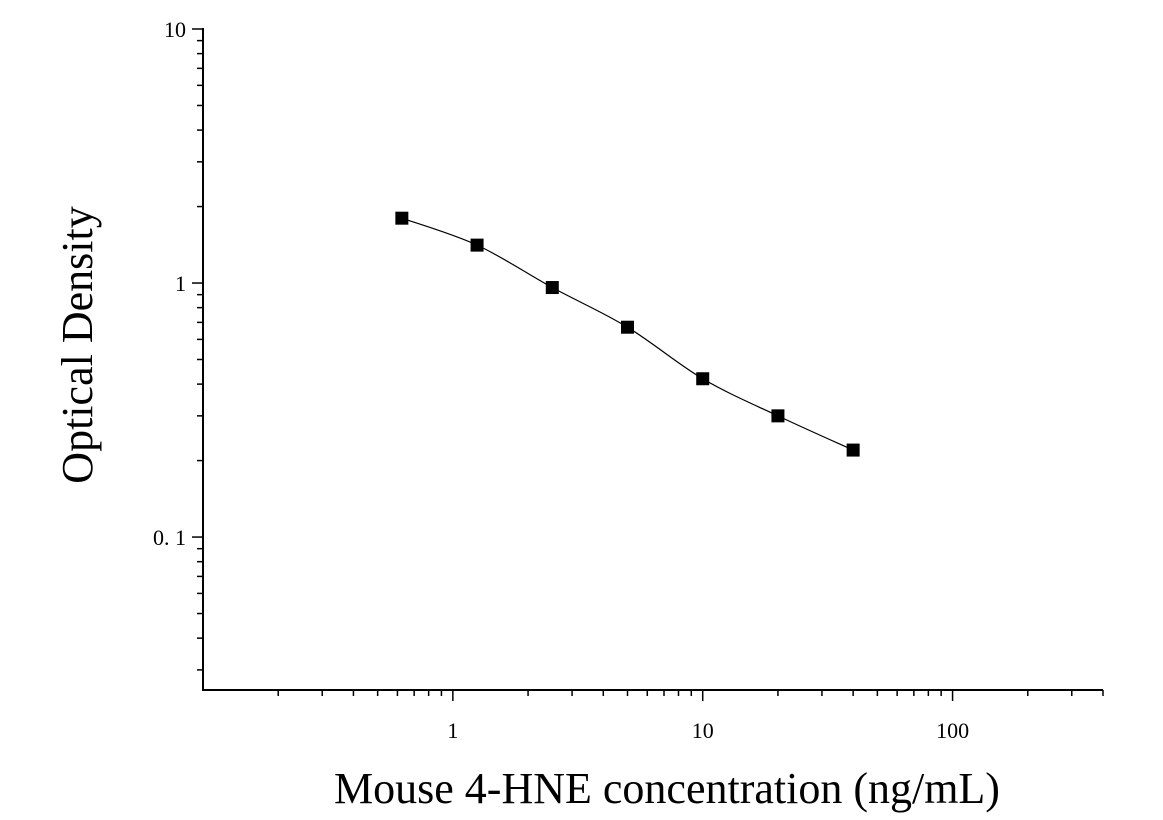 The width and height of the screenshot is (1163, 820). Describe the element at coordinates (175, 29) in the screenshot. I see `y-tick-label: 10` at that location.